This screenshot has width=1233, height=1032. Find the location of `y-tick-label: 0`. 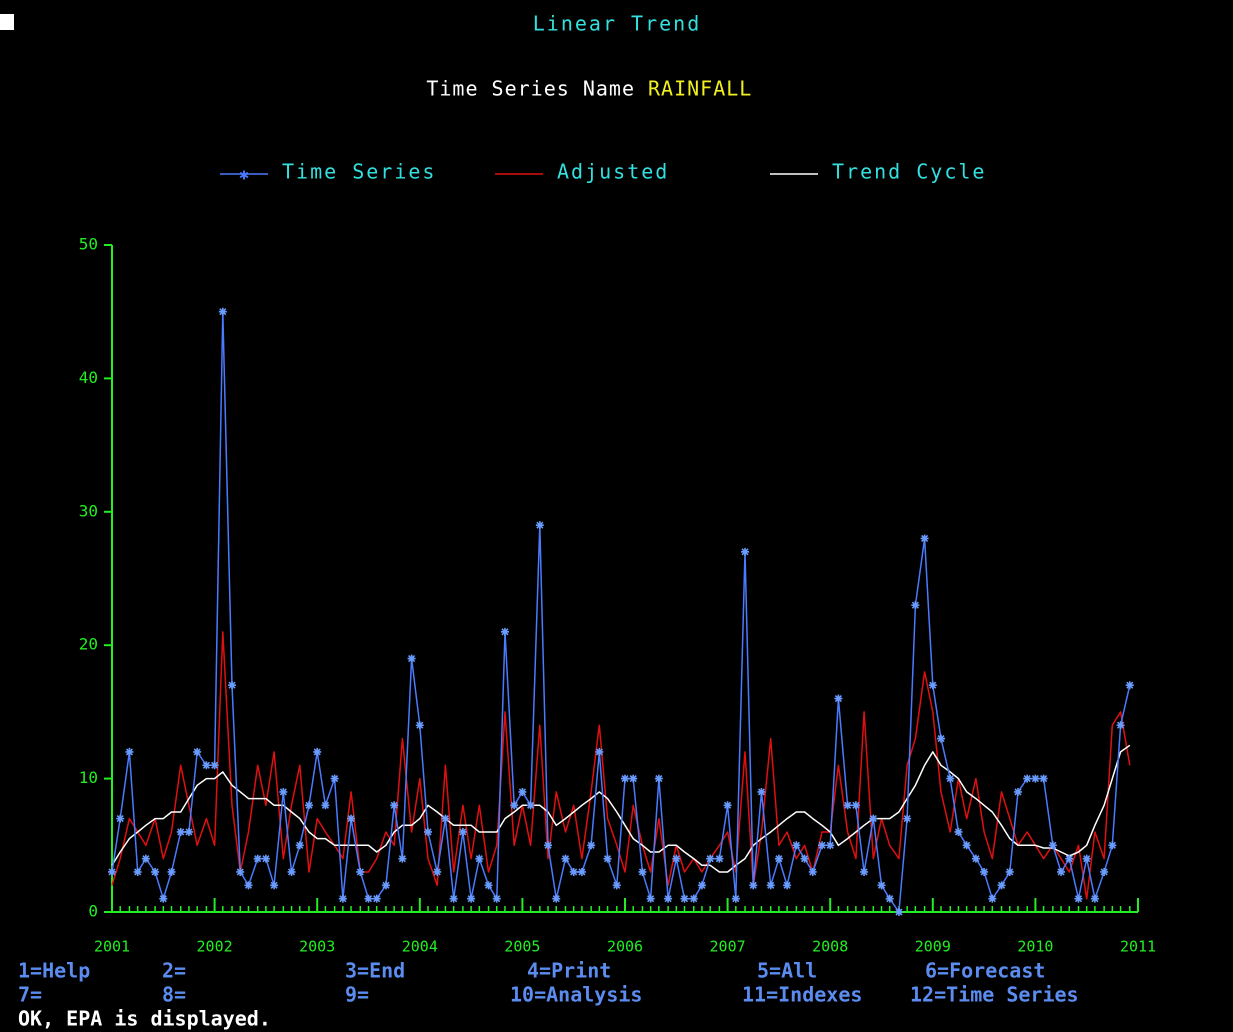

y-tick-label: 0 is located at coordinates (93, 911).